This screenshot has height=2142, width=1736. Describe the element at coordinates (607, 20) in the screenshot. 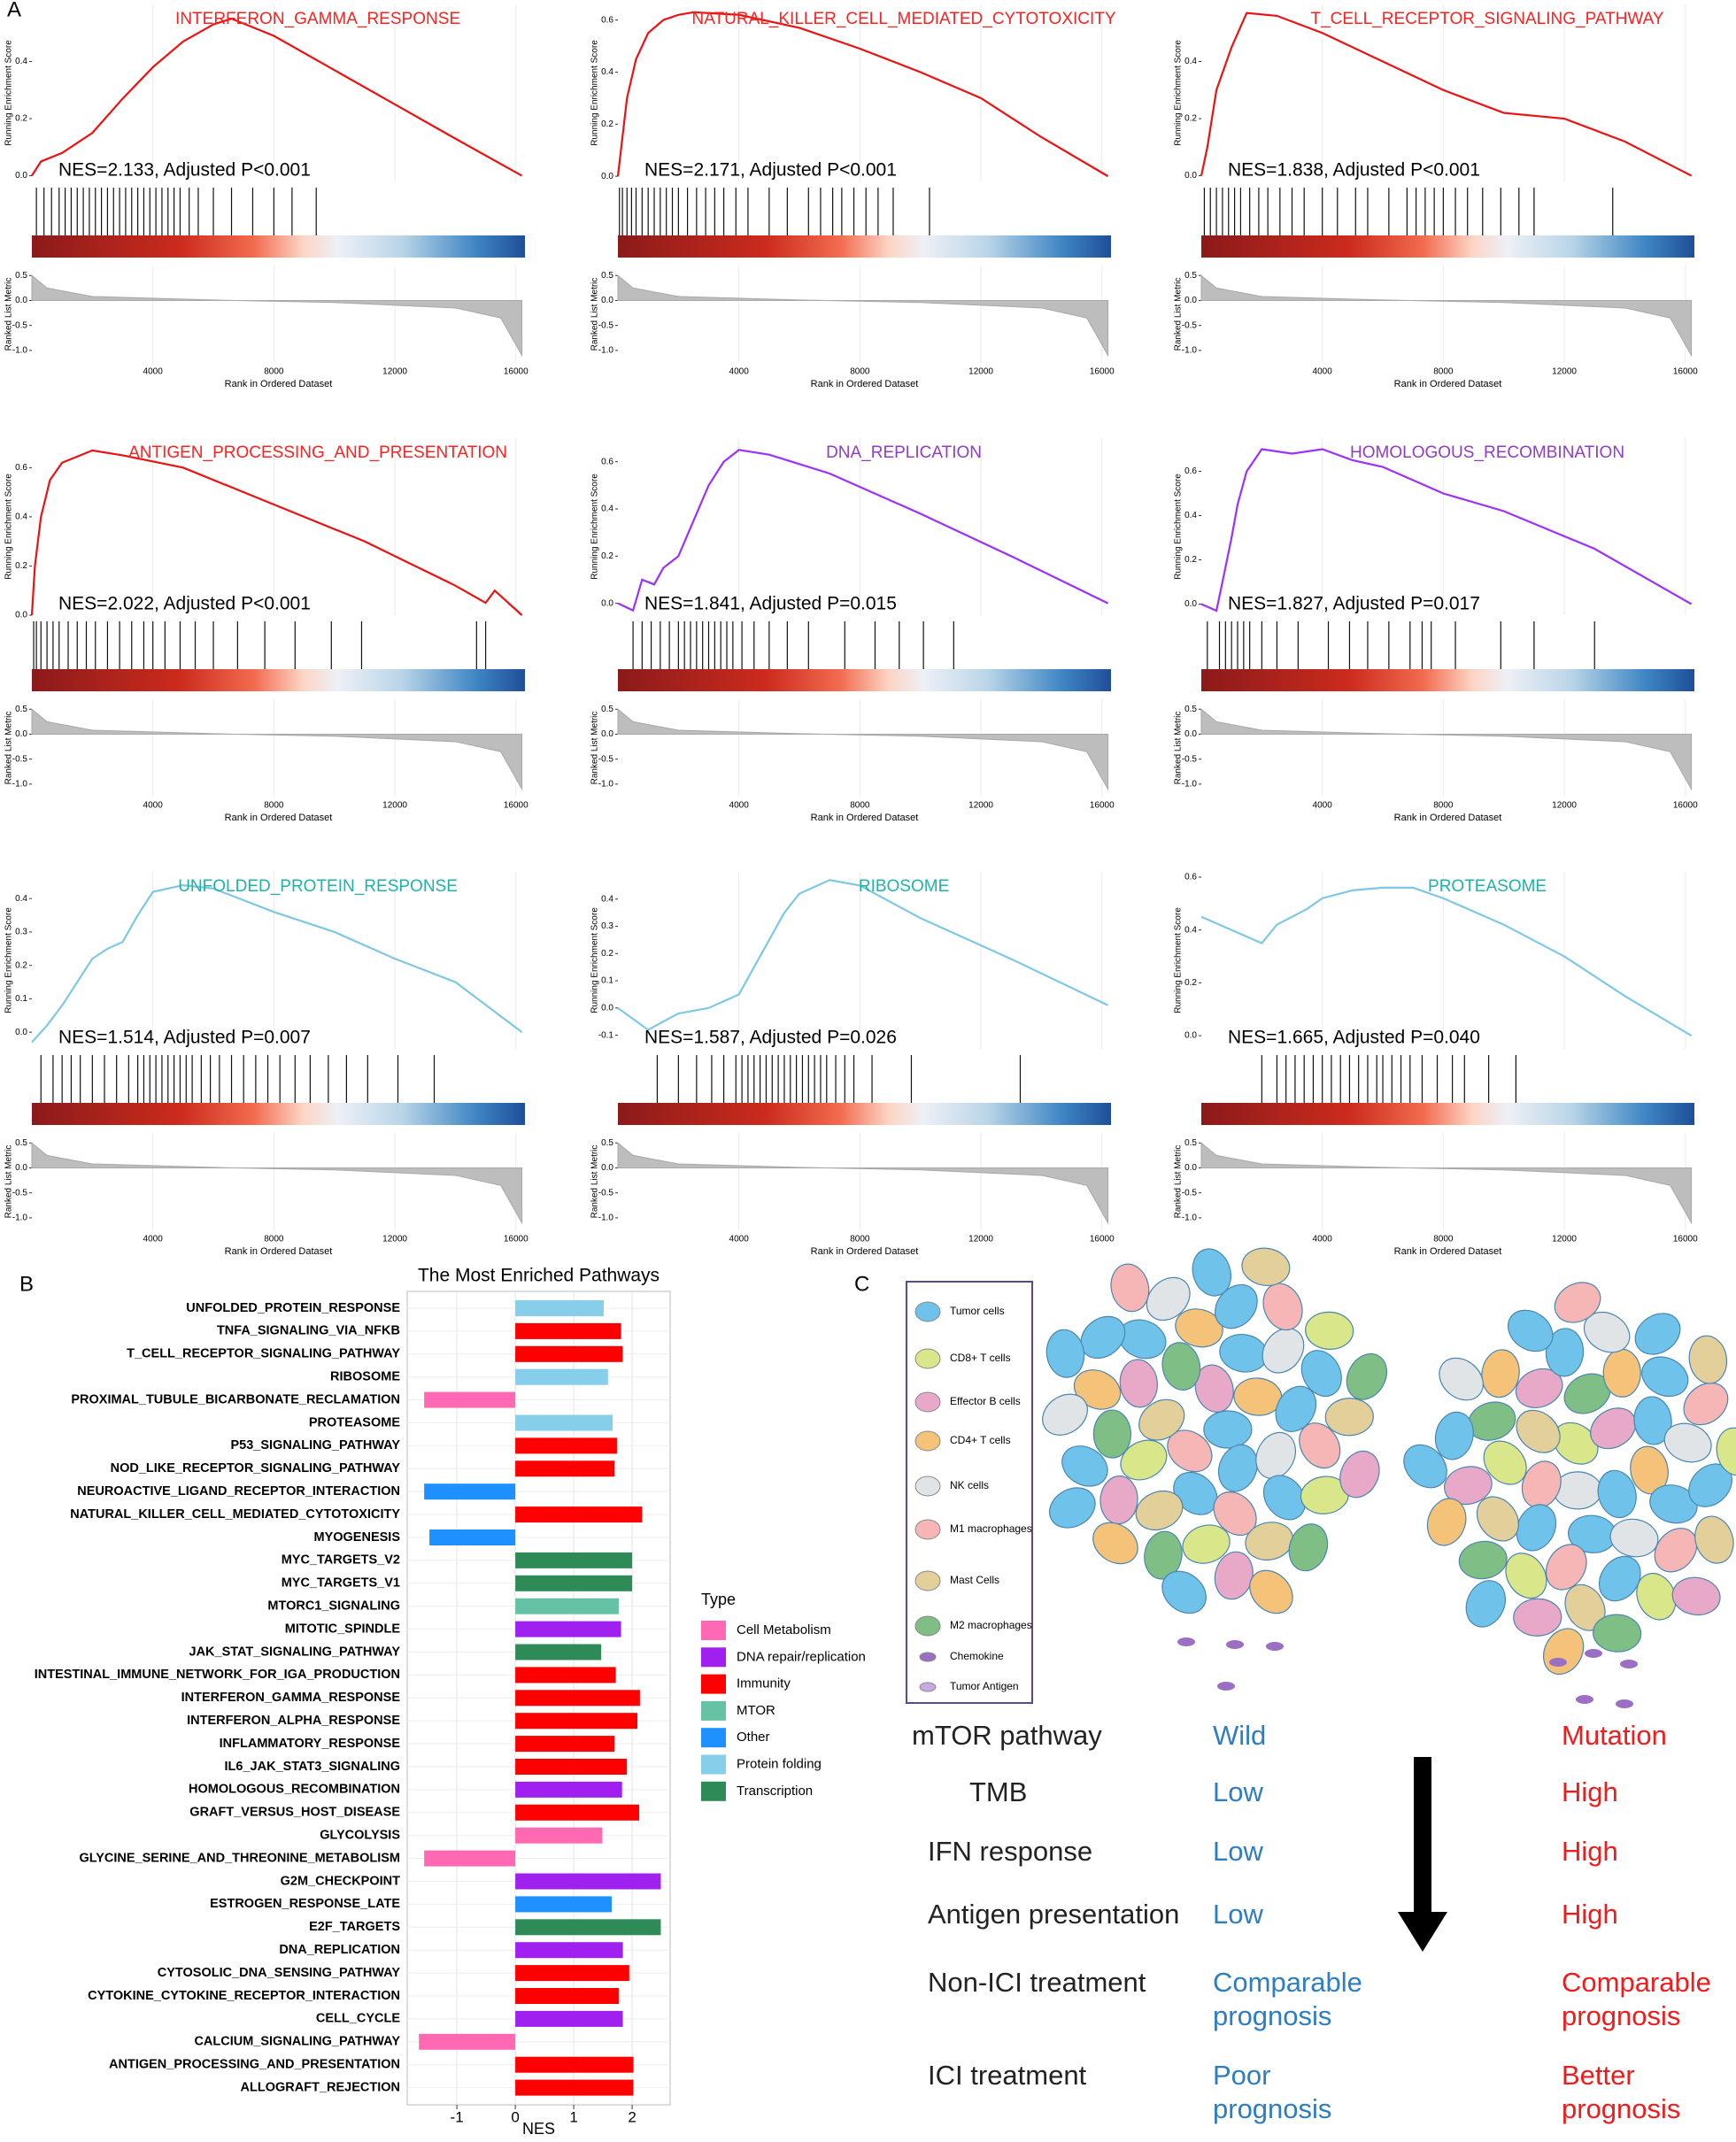

I see `y-tick-label: 0.6` at that location.